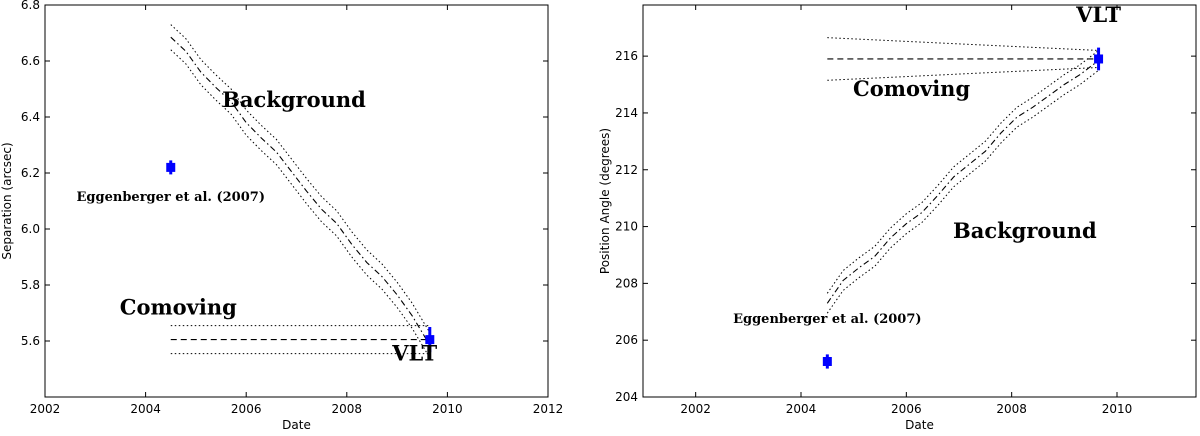 The image size is (1200, 436). I want to click on y-tick-label: 5.8, so click(30, 285).